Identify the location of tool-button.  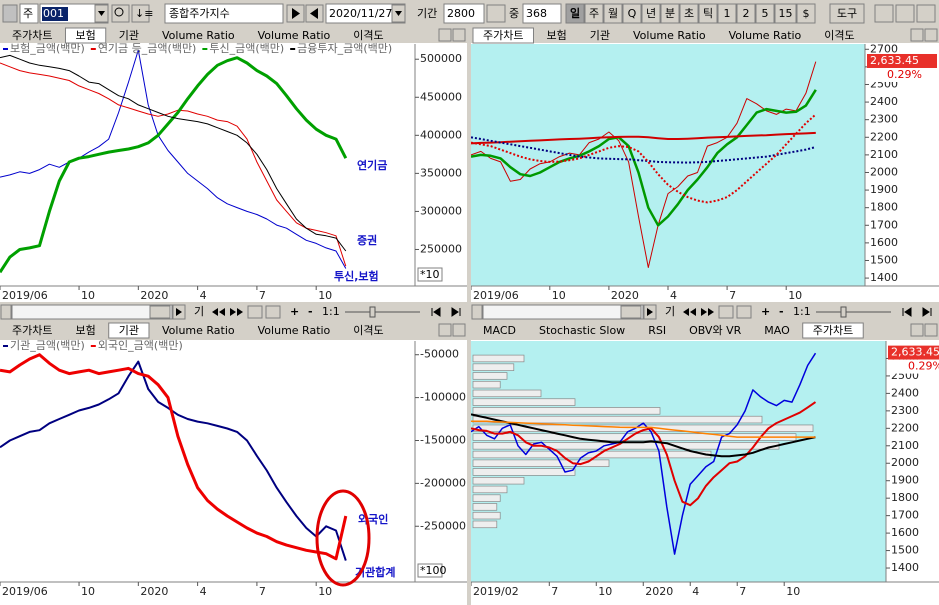
(847, 13).